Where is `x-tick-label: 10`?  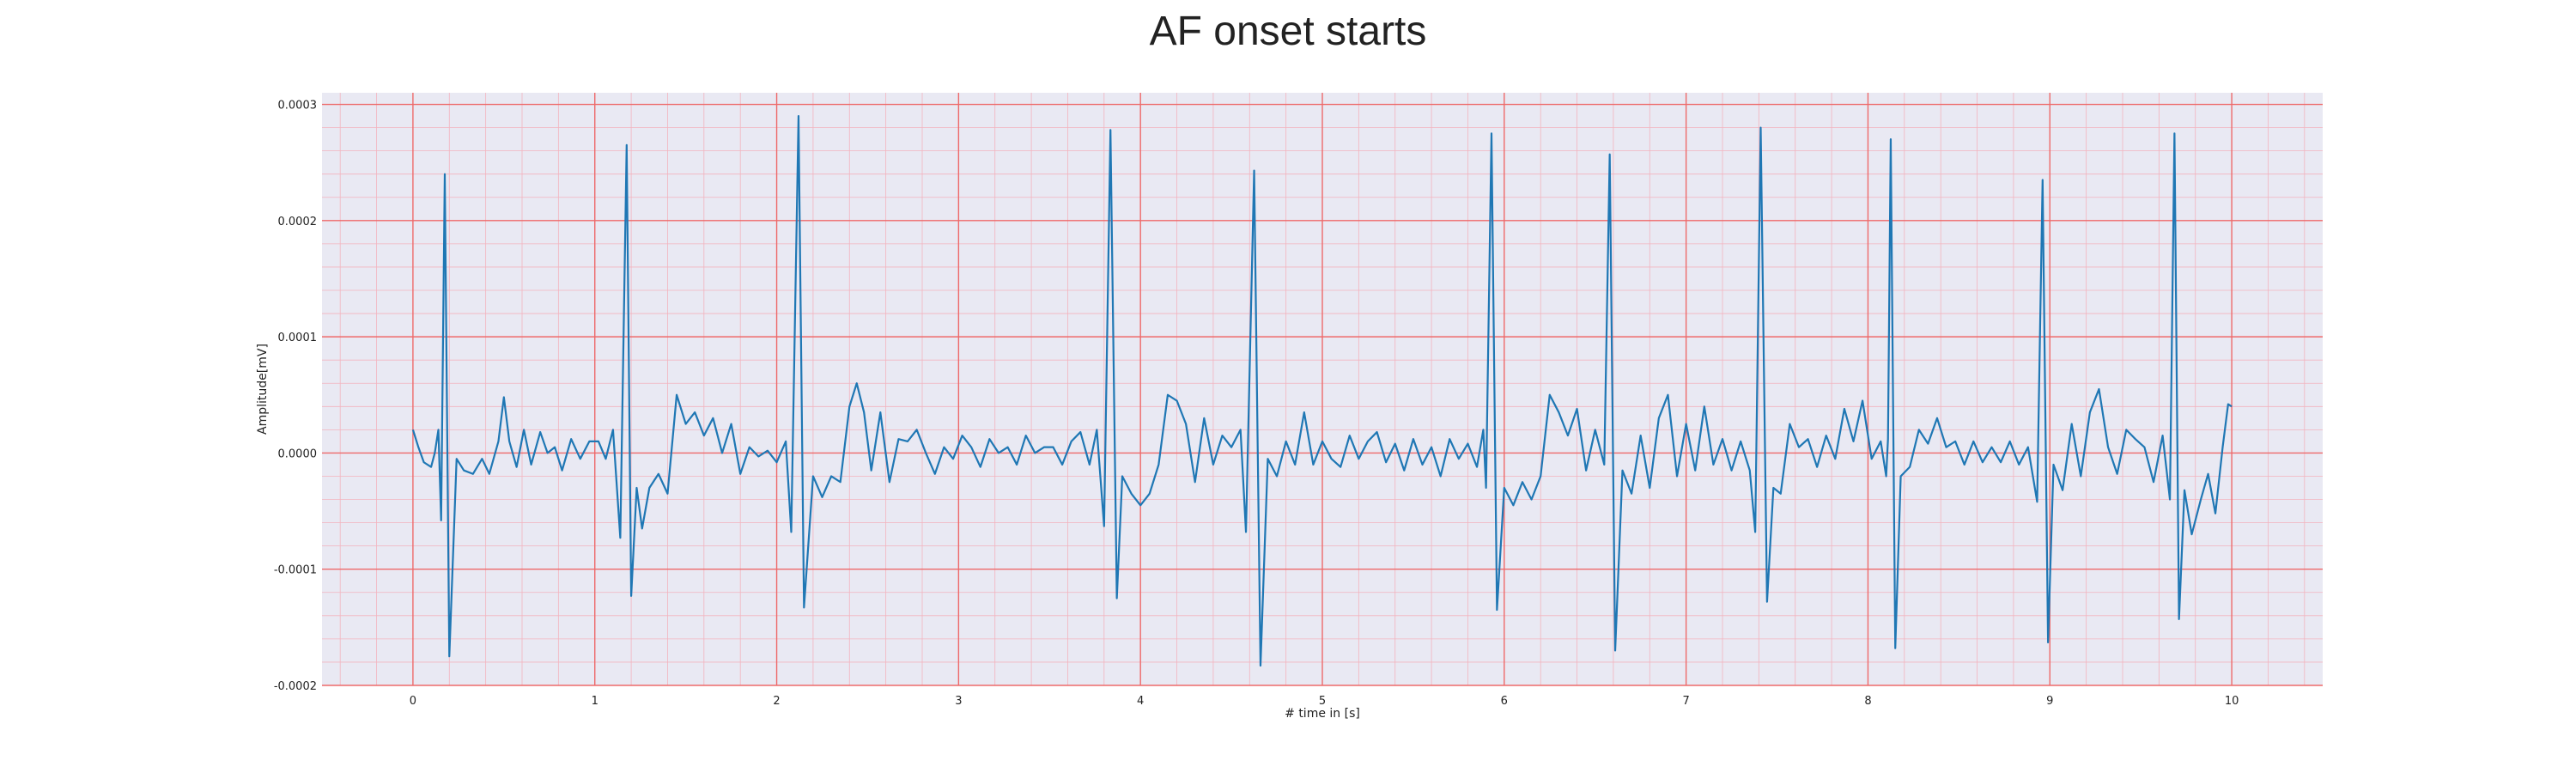 x-tick-label: 10 is located at coordinates (2232, 701).